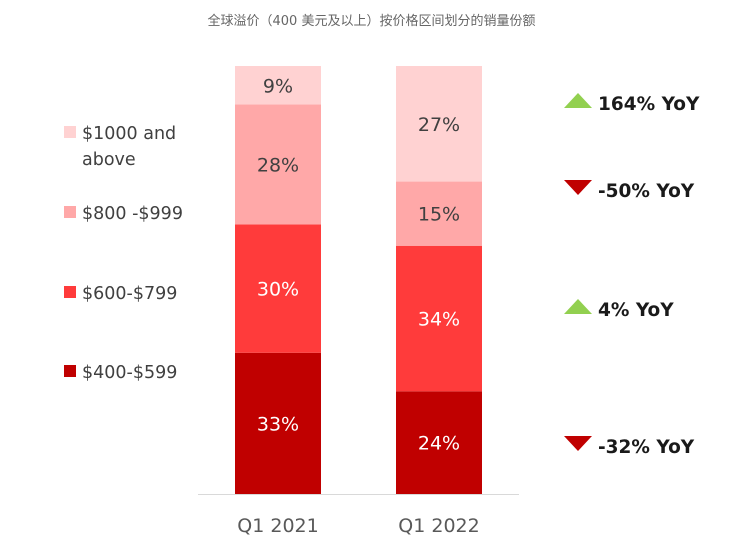 The height and width of the screenshot is (556, 743). I want to click on data-label: 27%, so click(439, 125).